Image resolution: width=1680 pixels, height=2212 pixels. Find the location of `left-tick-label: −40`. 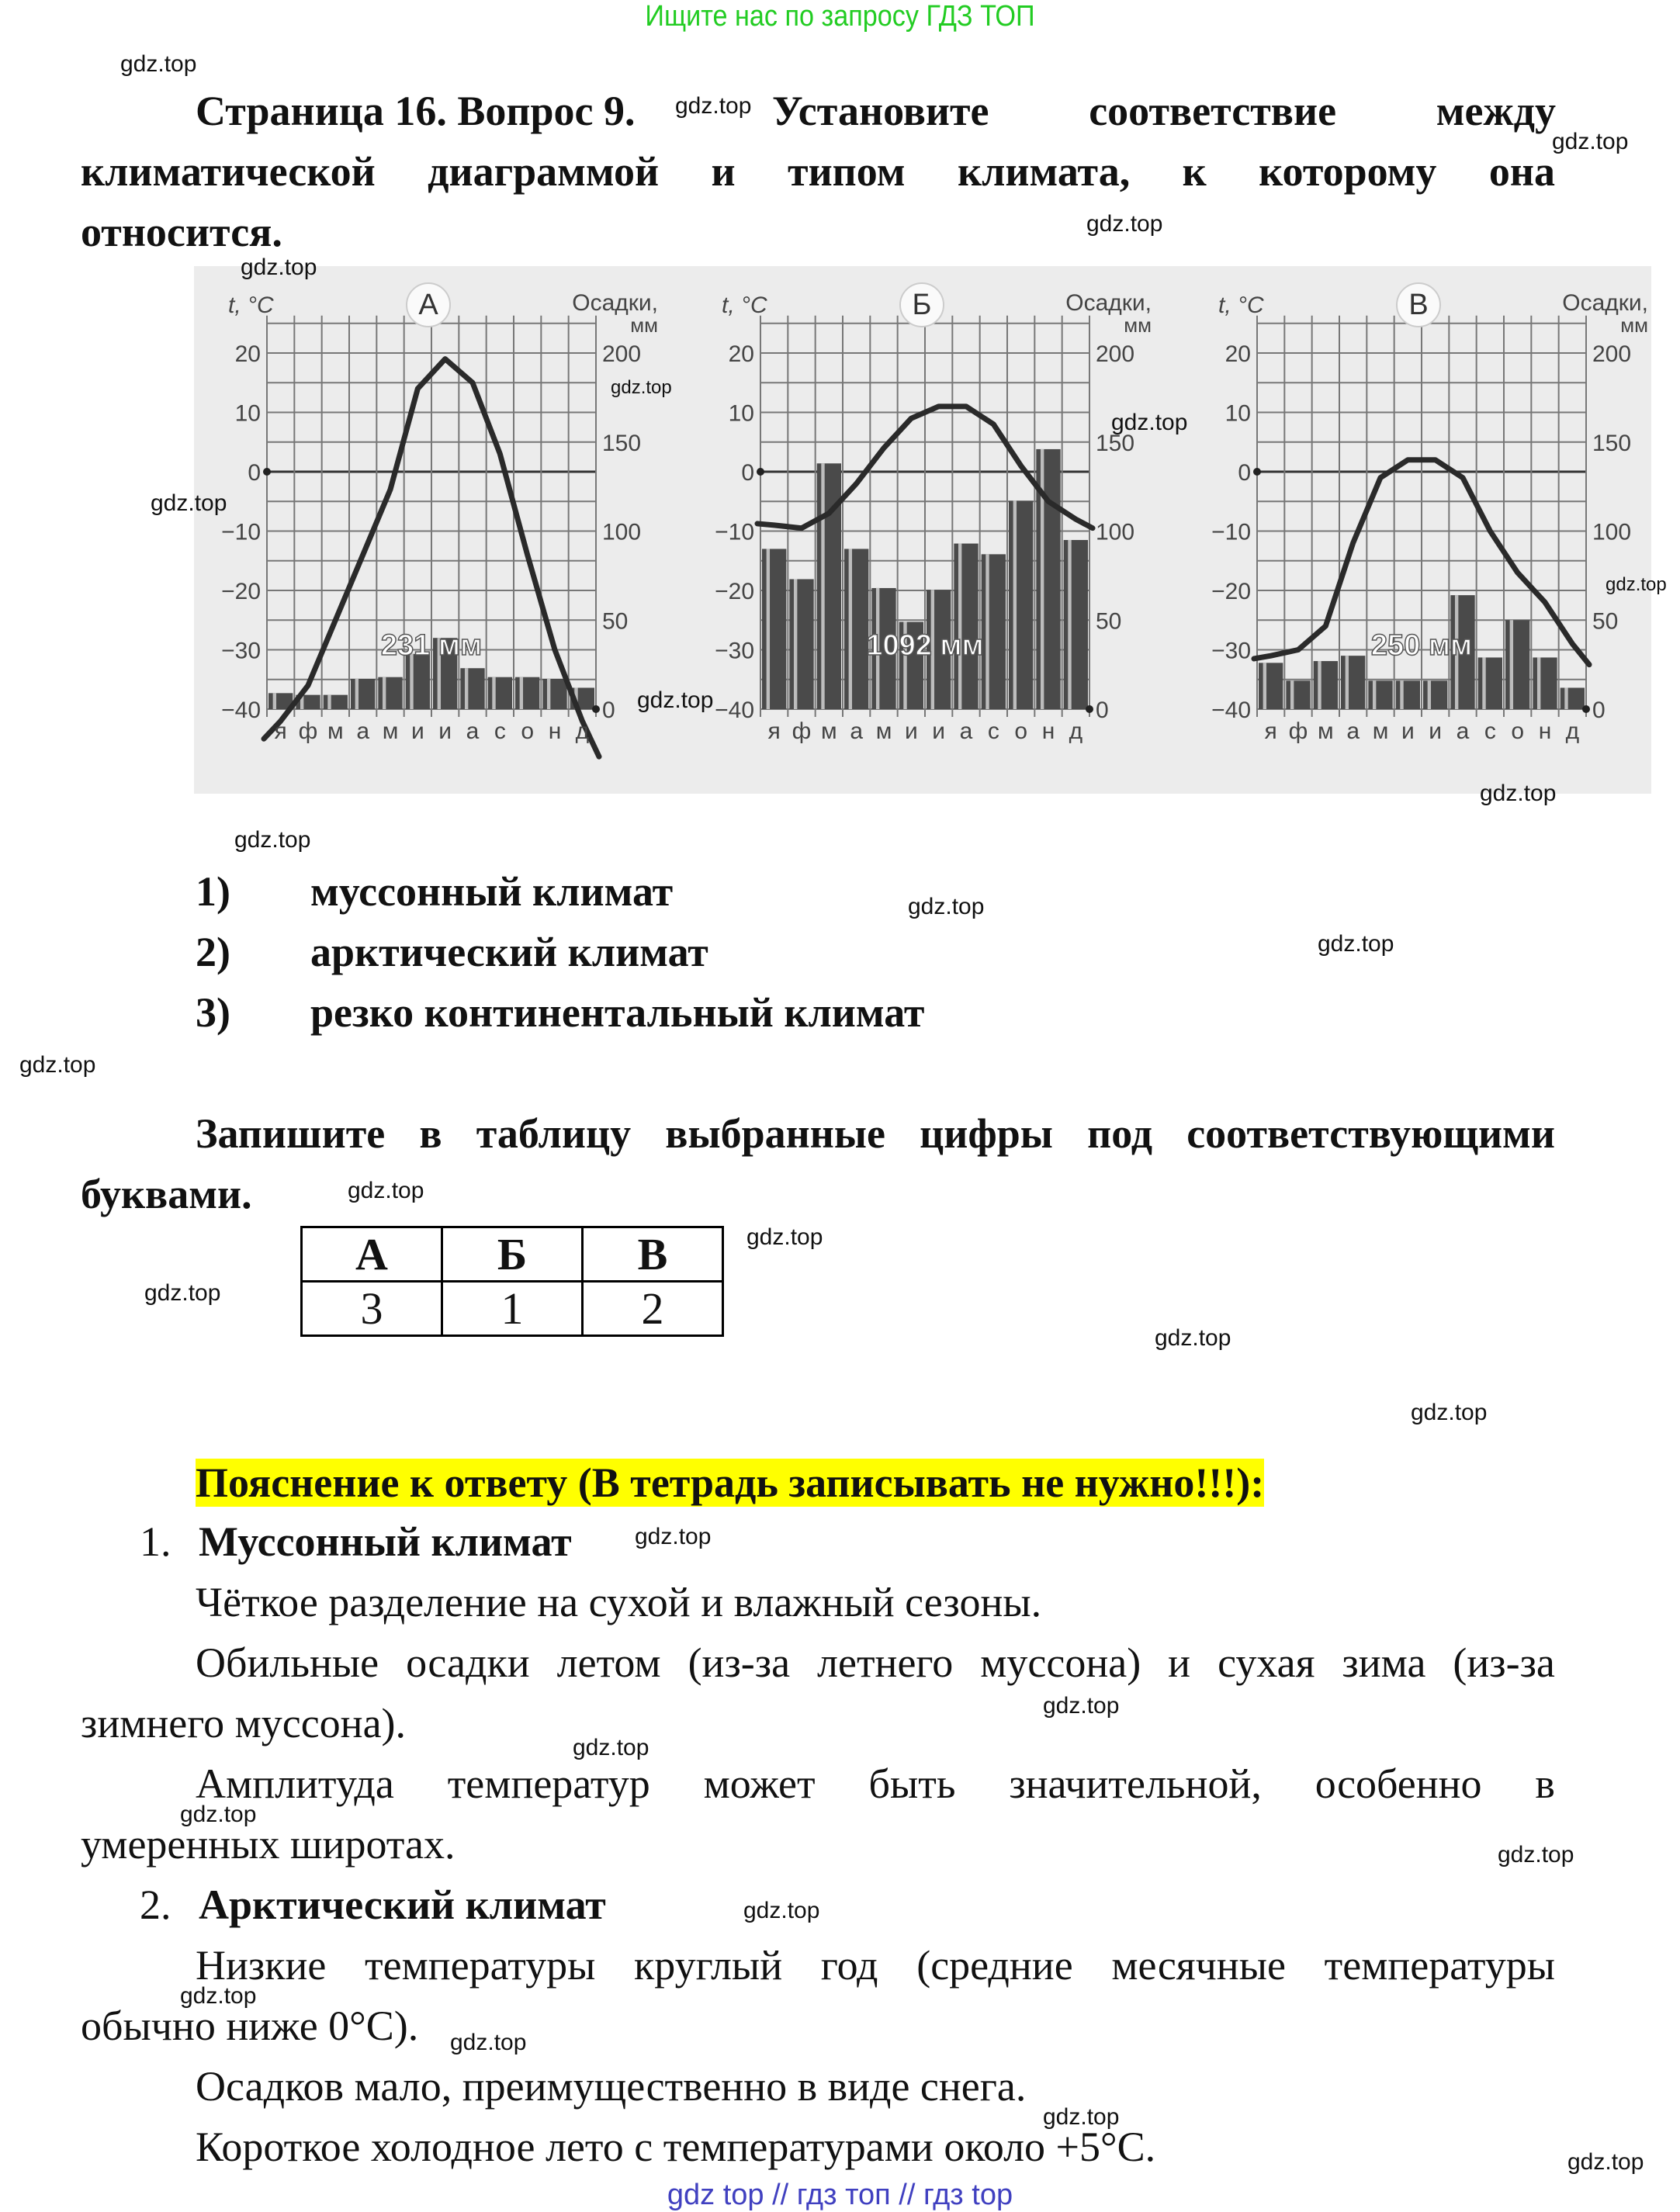

left-tick-label: −40 is located at coordinates (1231, 710).